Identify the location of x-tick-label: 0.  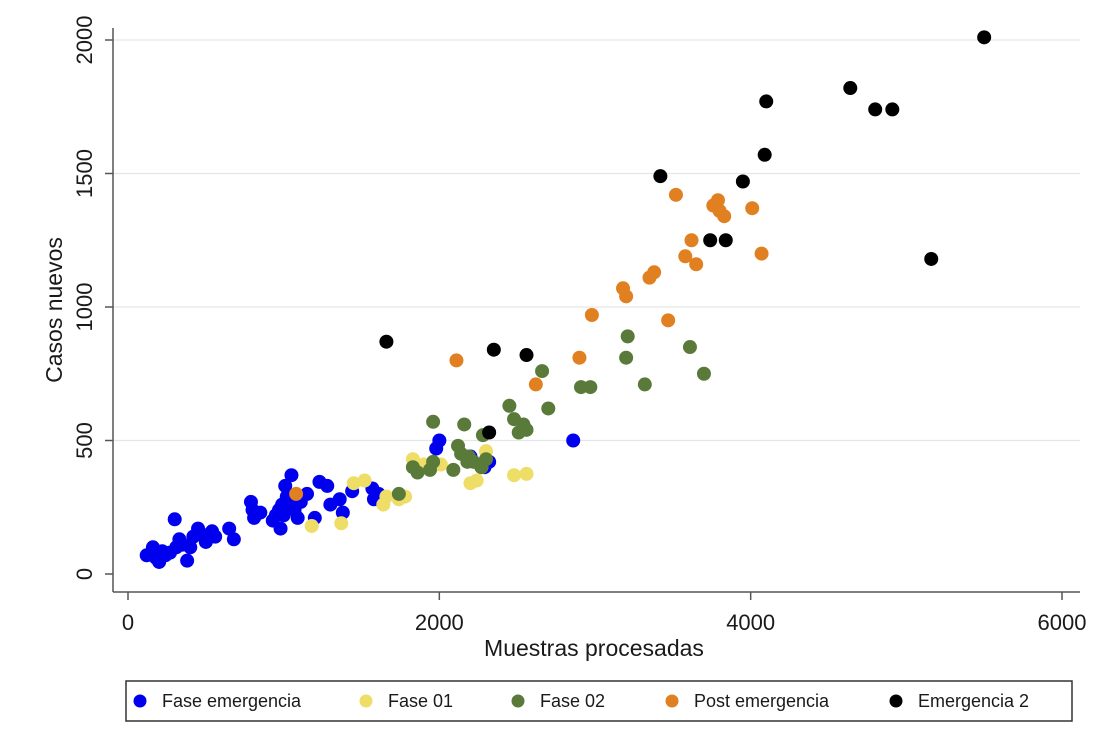
(128, 622).